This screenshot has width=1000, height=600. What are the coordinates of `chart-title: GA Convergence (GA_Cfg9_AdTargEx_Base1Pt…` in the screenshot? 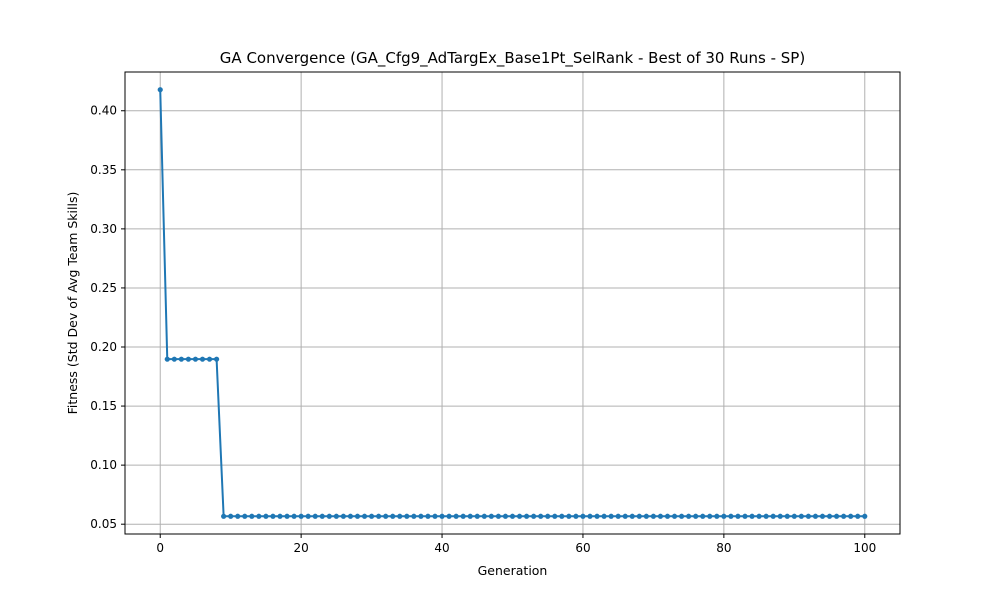 It's located at (512, 58).